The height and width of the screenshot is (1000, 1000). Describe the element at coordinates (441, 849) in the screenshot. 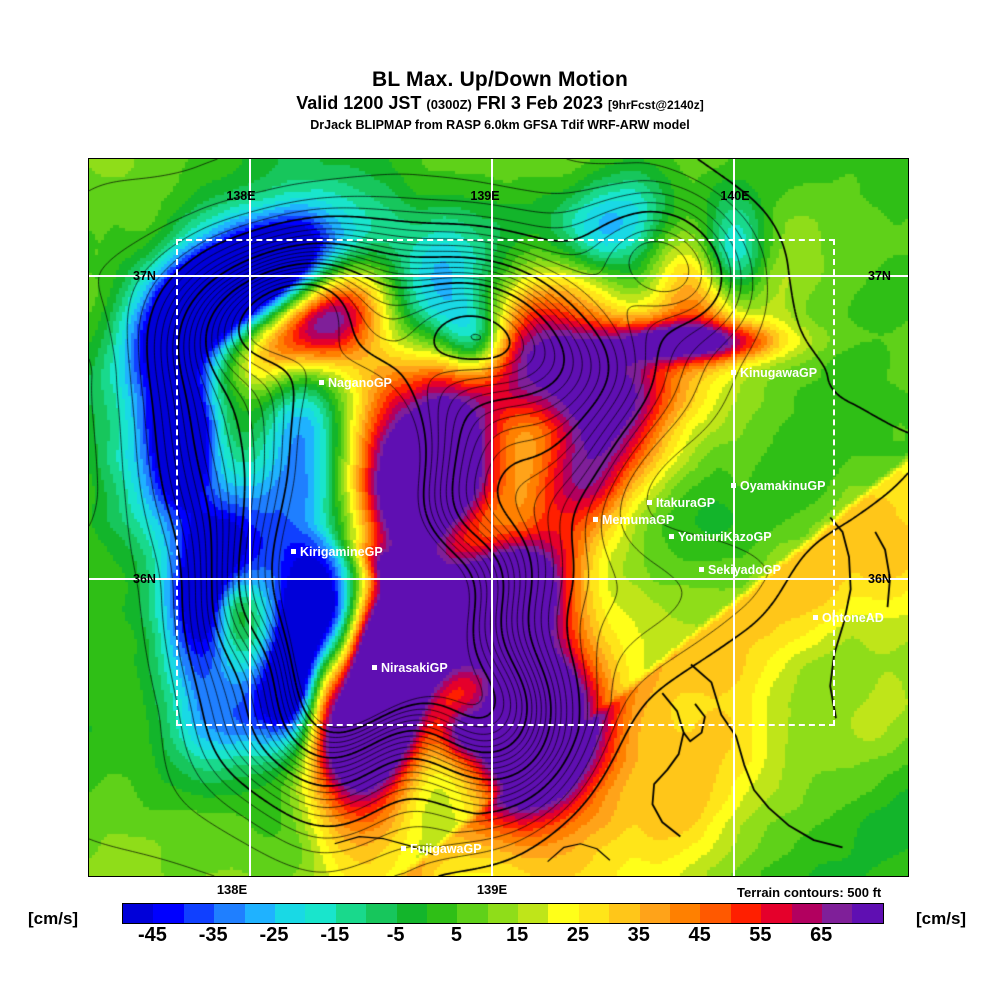

I see `station-fujigawagp: FujigawaGP` at that location.